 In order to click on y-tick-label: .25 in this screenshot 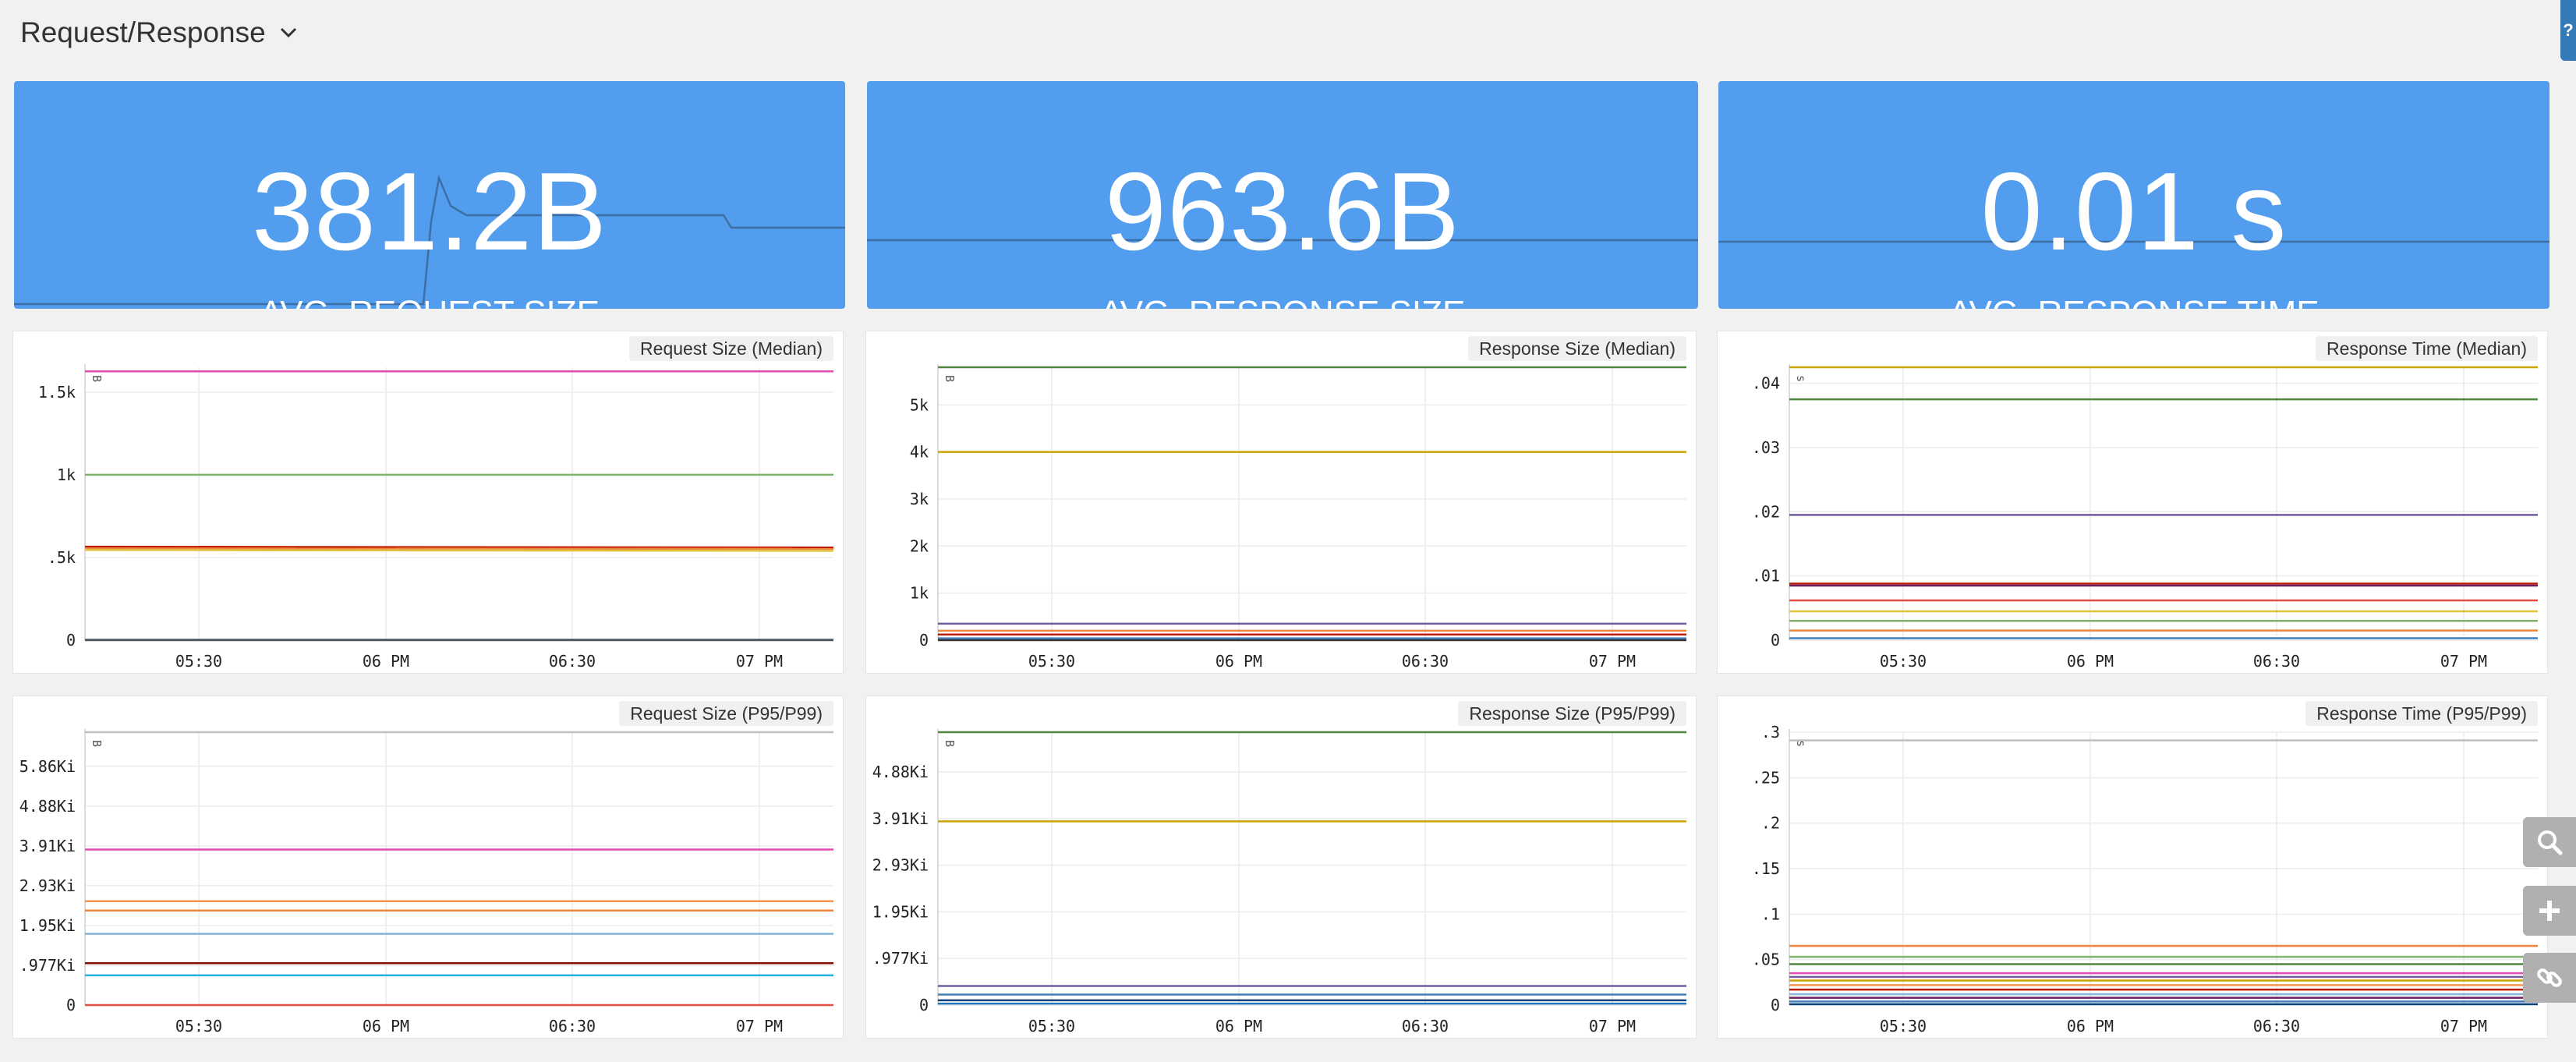, I will do `click(1766, 777)`.